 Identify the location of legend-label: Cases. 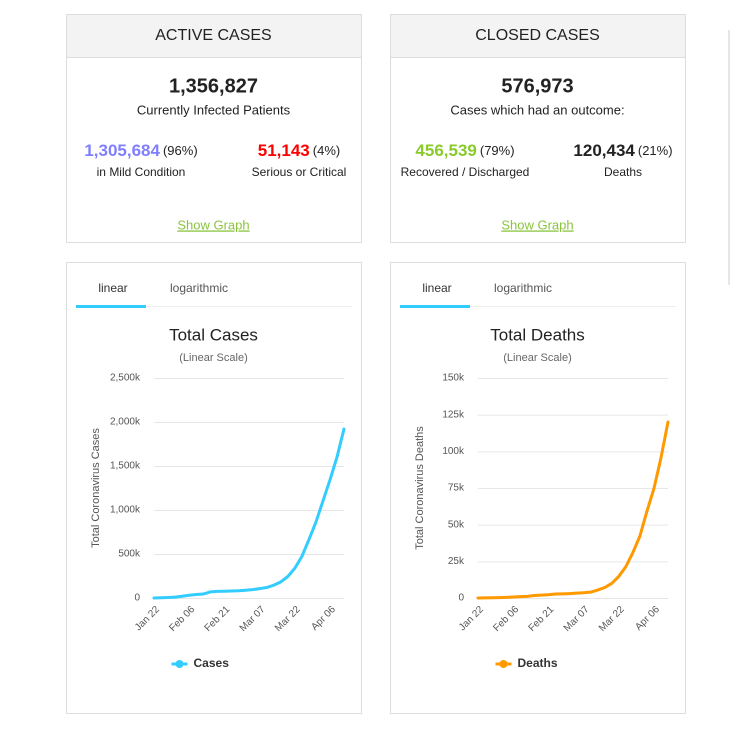
(212, 663).